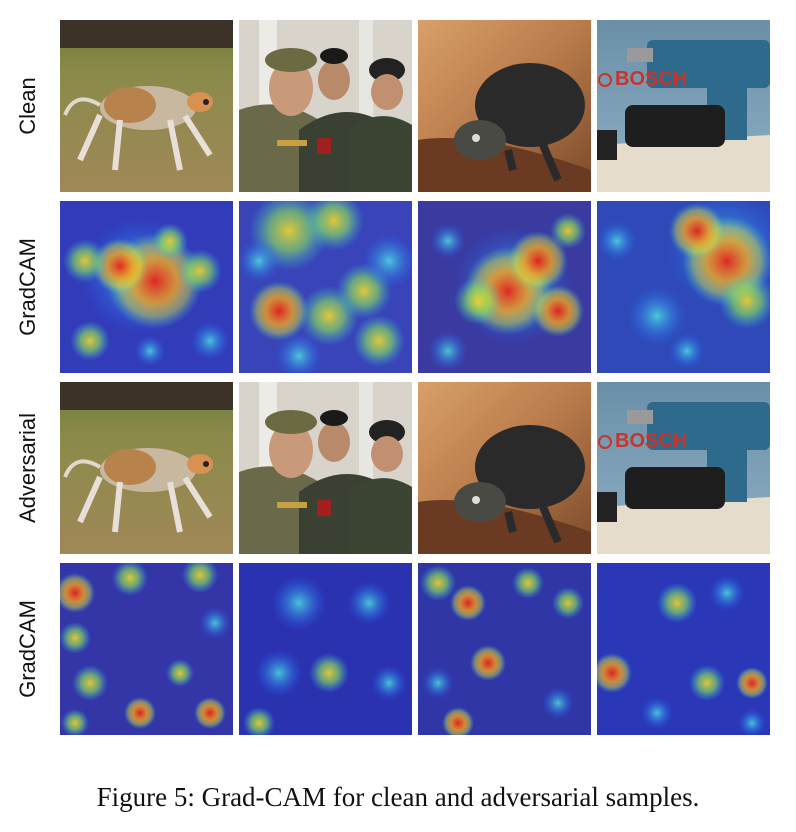  I want to click on image-dog-clean, so click(146, 106).